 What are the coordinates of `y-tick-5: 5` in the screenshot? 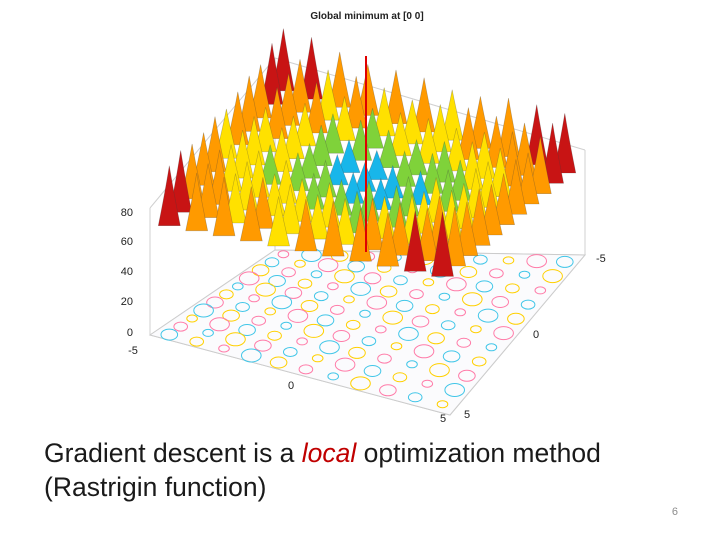 It's located at (467, 415).